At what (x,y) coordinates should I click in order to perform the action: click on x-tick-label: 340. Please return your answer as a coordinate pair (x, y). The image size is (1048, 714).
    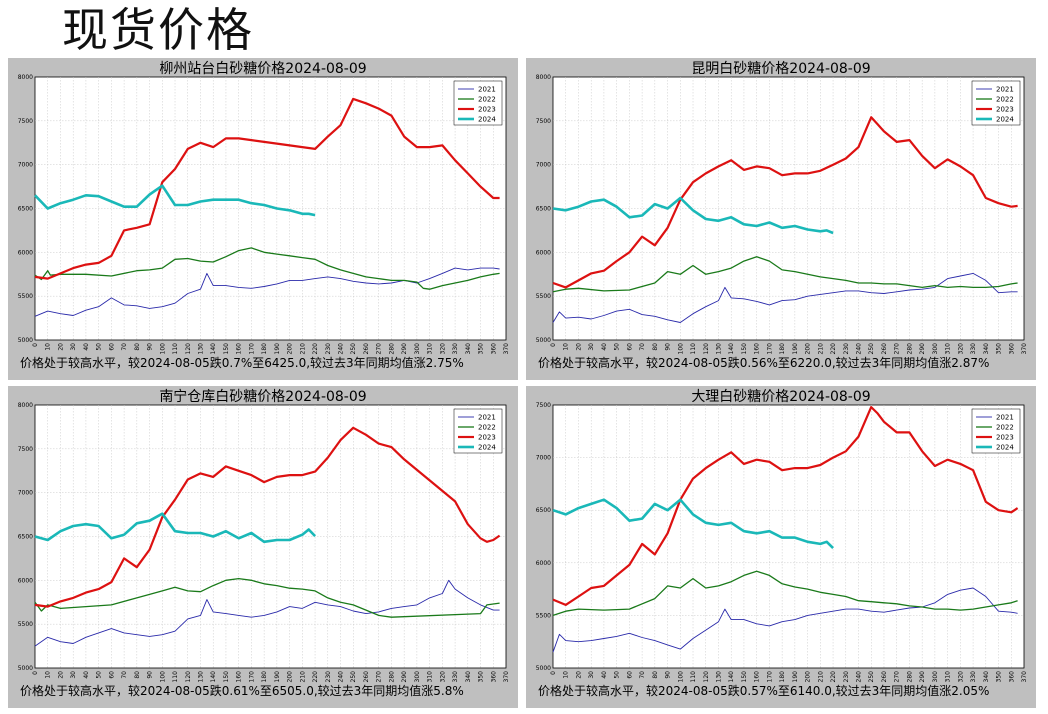
    Looking at the image, I should click on (986, 349).